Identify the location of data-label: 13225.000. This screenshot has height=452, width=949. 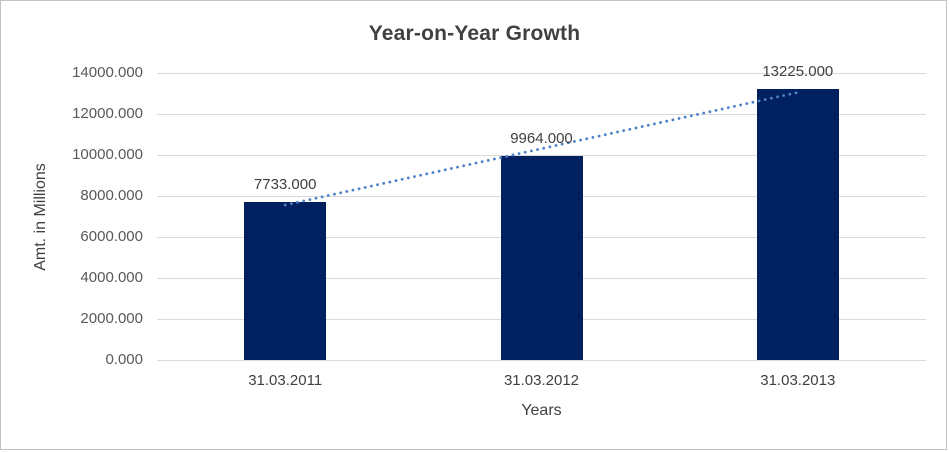
(798, 71).